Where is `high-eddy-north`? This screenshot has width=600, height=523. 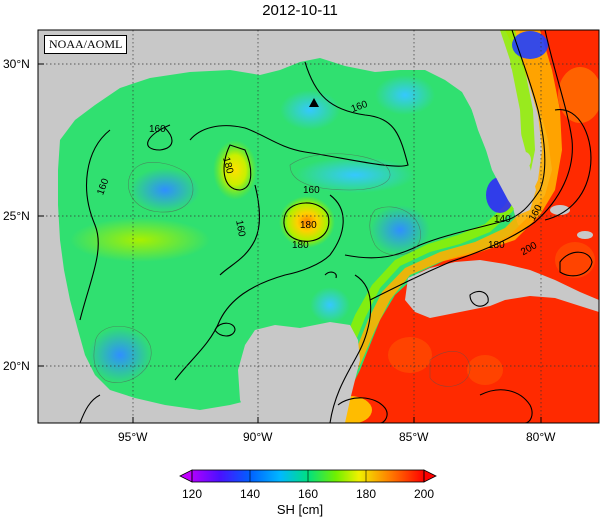
high-eddy-north is located at coordinates (235, 170).